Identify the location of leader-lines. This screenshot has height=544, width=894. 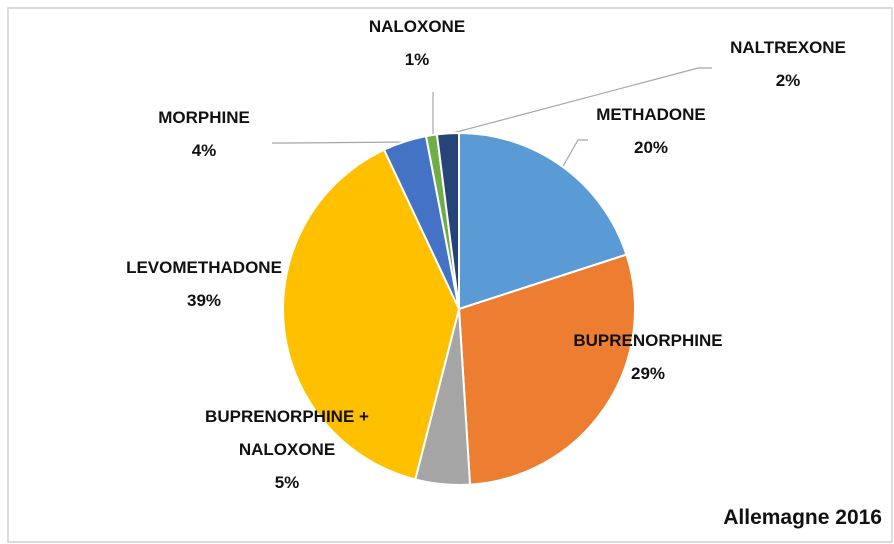
(492, 118).